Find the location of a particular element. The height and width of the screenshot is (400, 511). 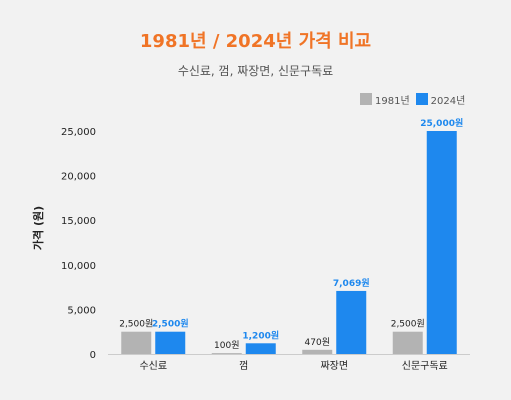

x-tick-label: 껌 is located at coordinates (243, 366).